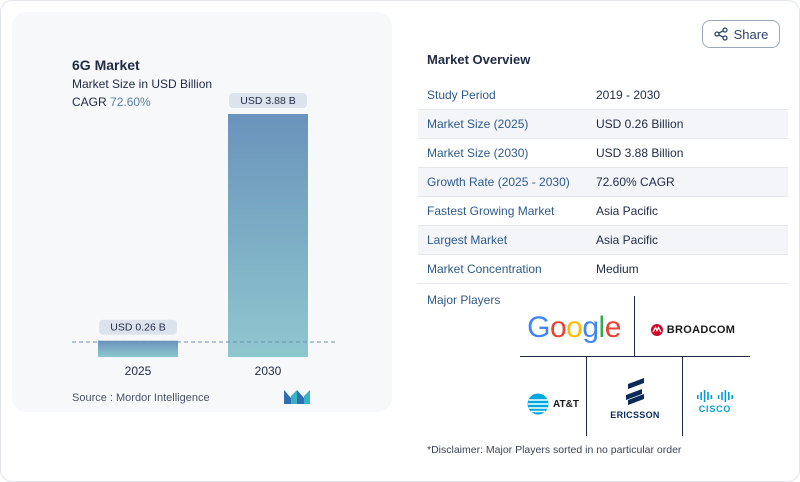  Describe the element at coordinates (491, 211) in the screenshot. I see `overview-row-label: Fastest Growing Market` at that location.